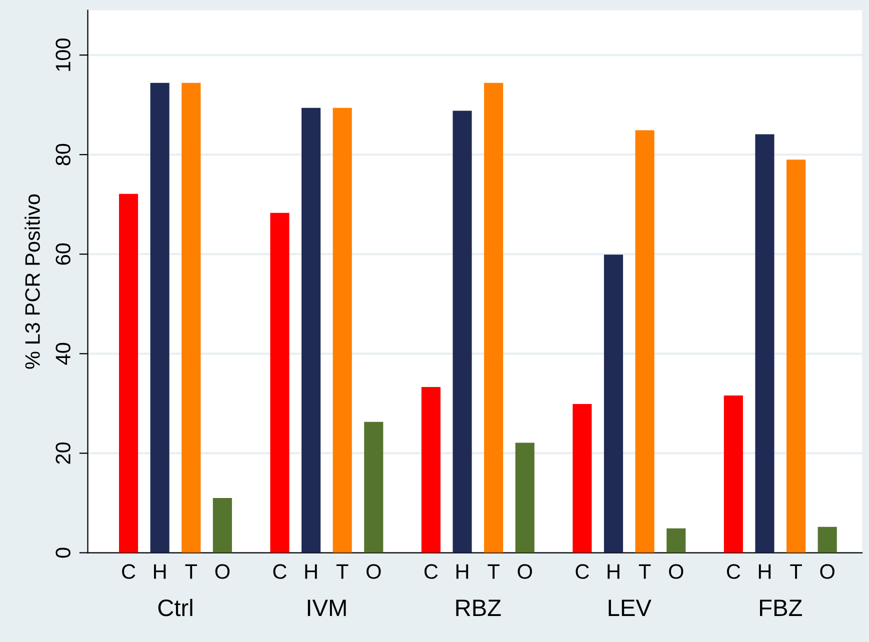 The image size is (869, 642). Describe the element at coordinates (175, 607) in the screenshot. I see `x-tick-label: Ctrl` at that location.